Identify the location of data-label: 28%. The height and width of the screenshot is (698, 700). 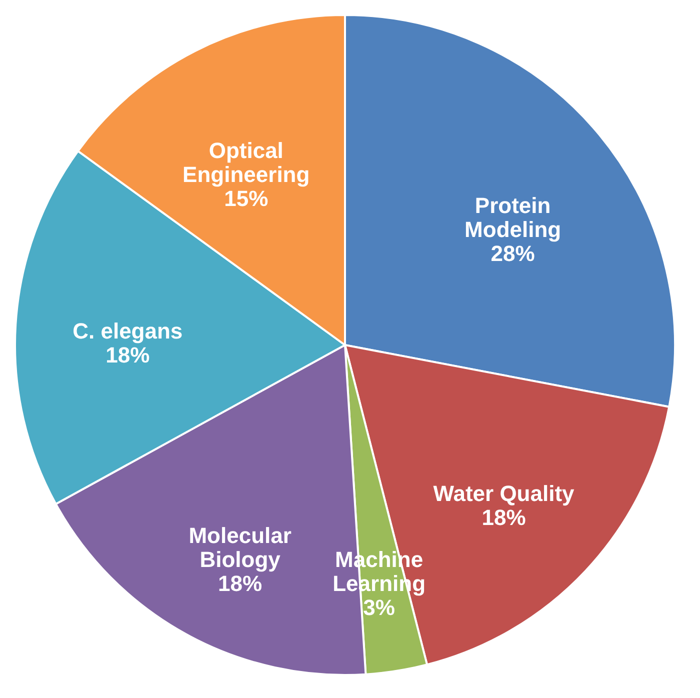
(512, 253).